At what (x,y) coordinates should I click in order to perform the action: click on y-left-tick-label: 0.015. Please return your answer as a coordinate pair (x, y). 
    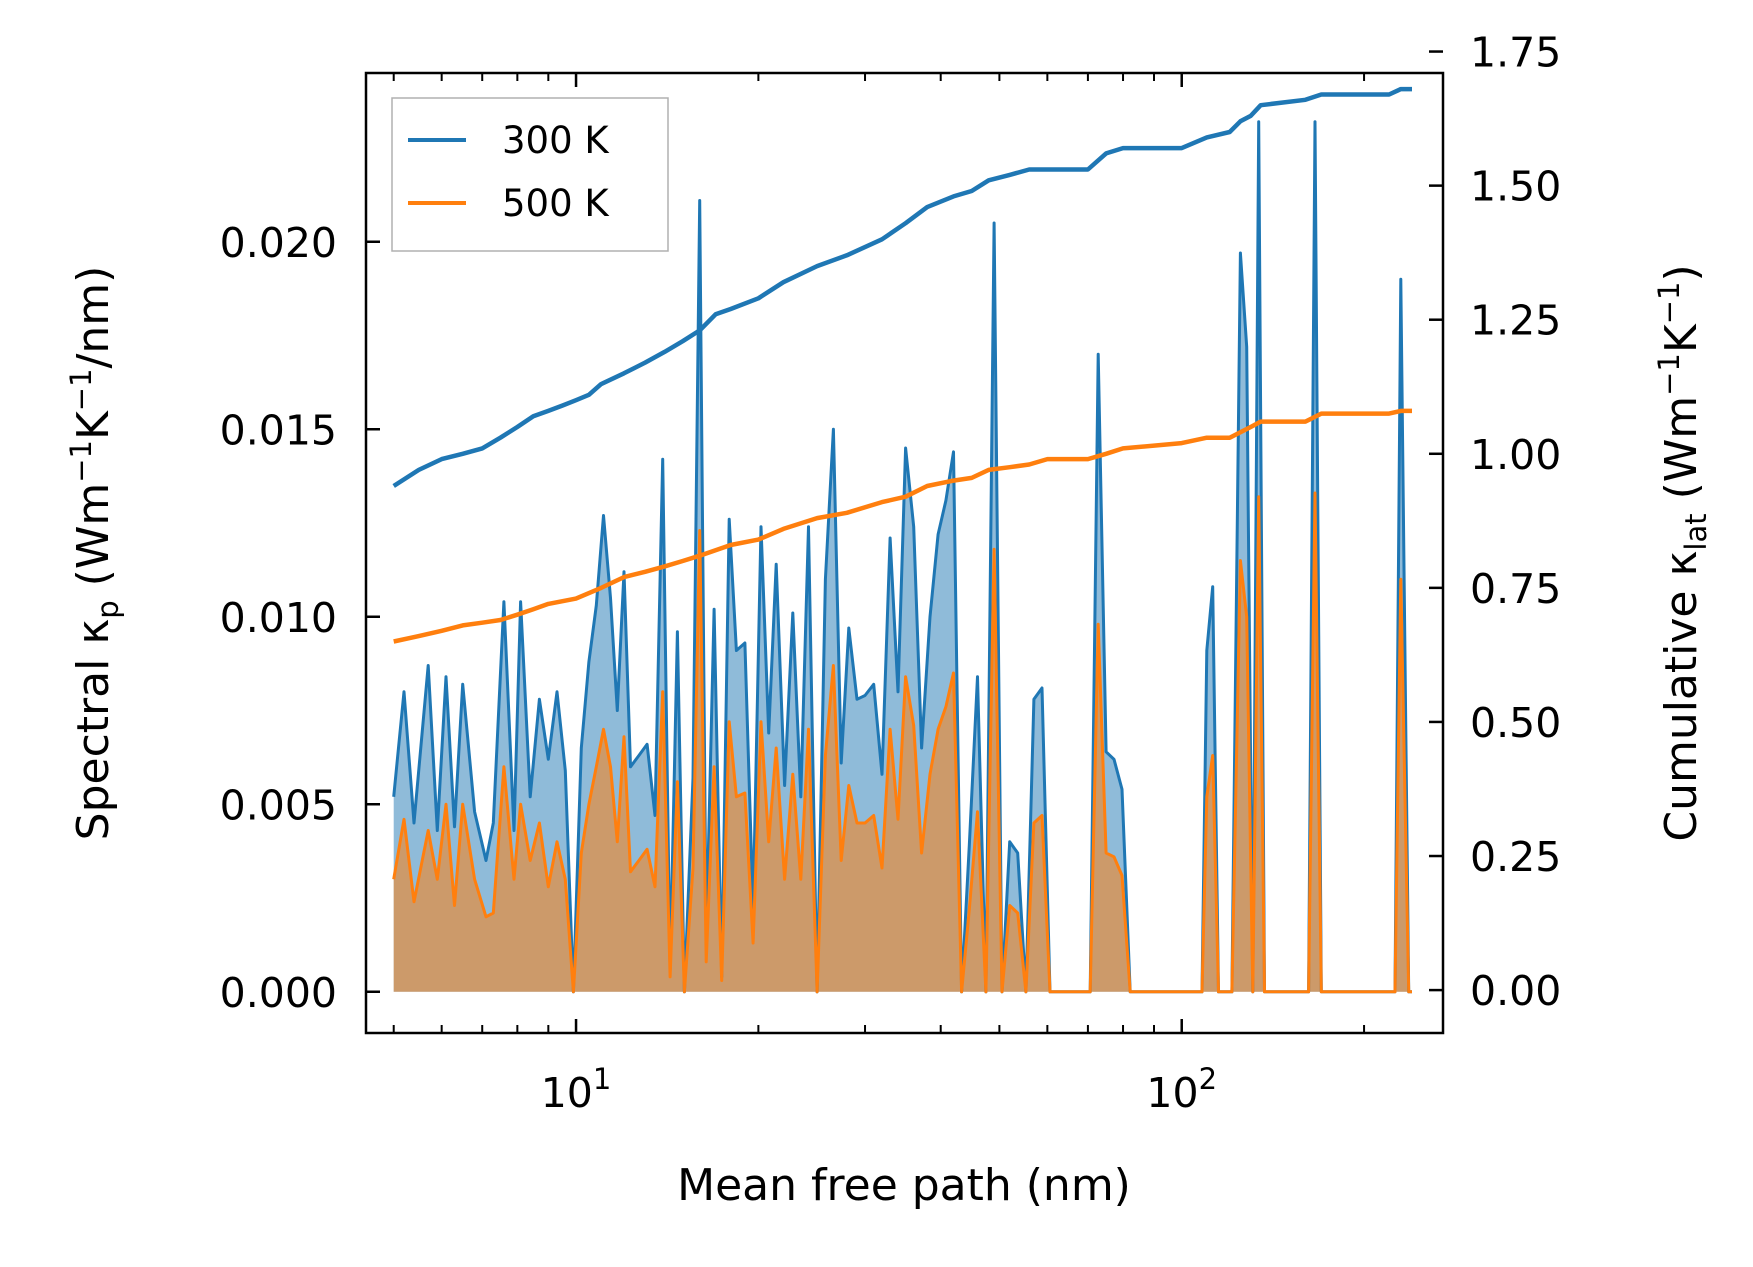
    Looking at the image, I should click on (278, 430).